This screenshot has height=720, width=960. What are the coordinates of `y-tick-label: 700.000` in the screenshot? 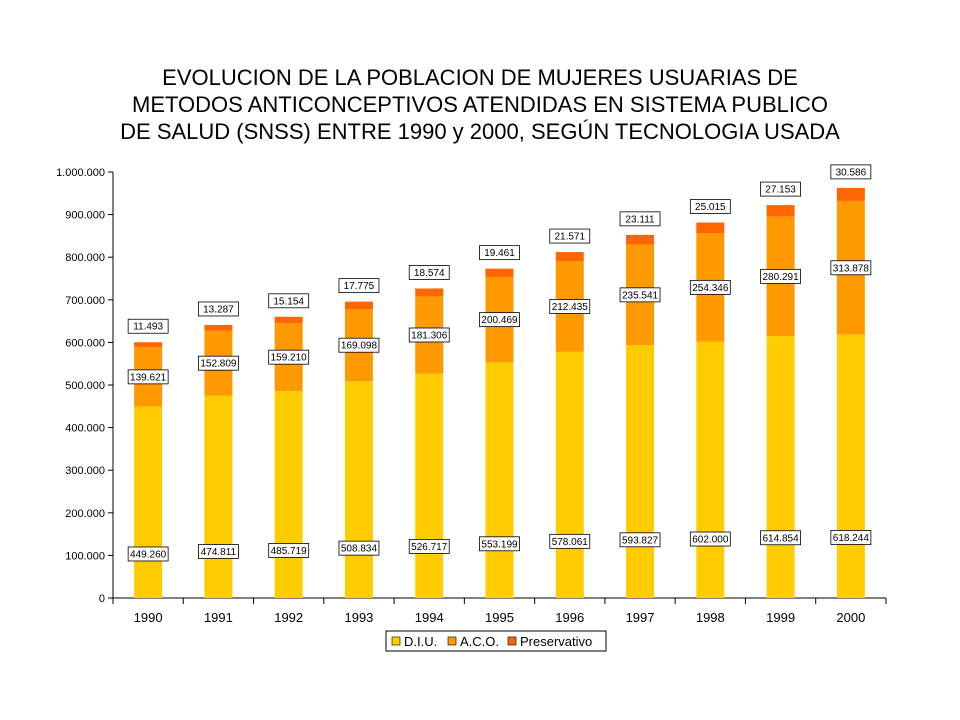 It's located at (85, 301).